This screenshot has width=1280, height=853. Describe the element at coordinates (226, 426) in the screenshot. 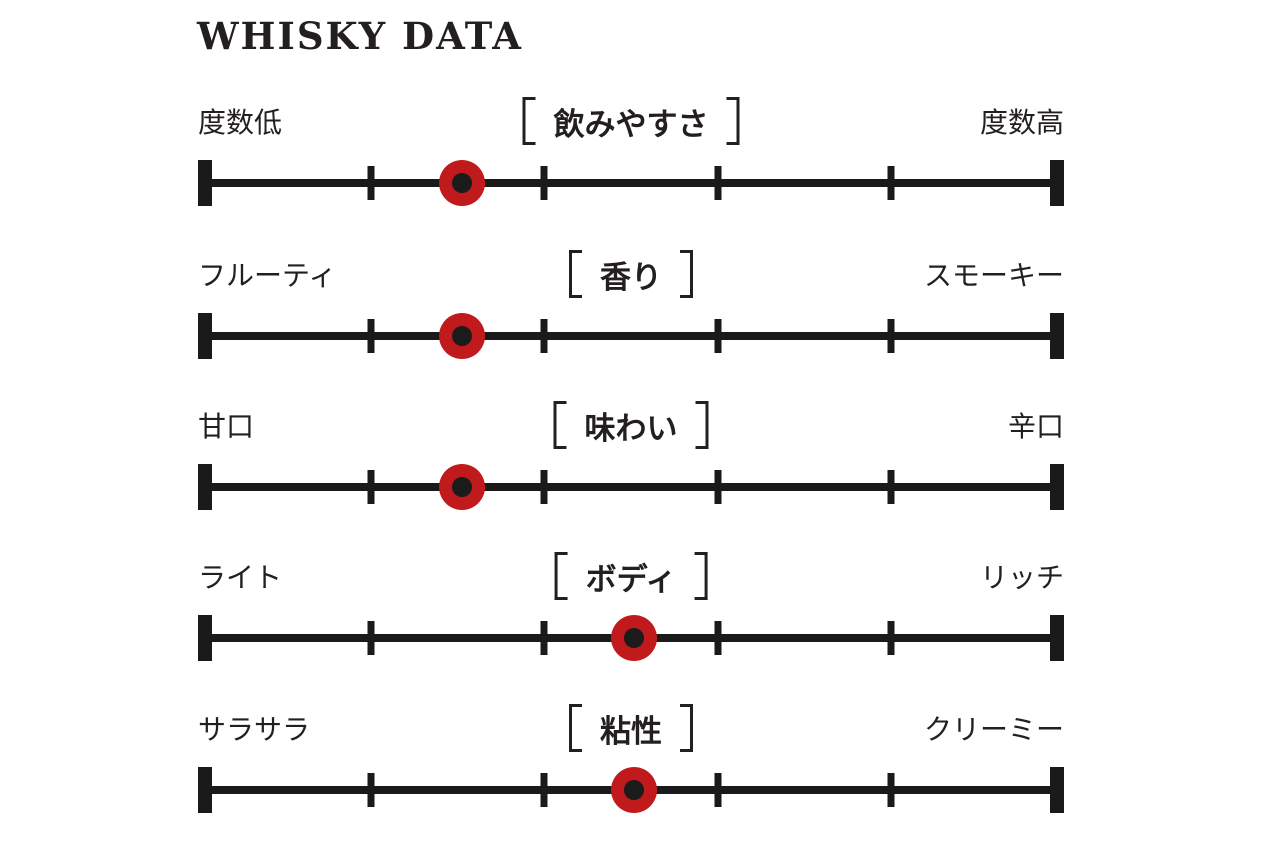

I see `scale-left-label: 甘口` at that location.